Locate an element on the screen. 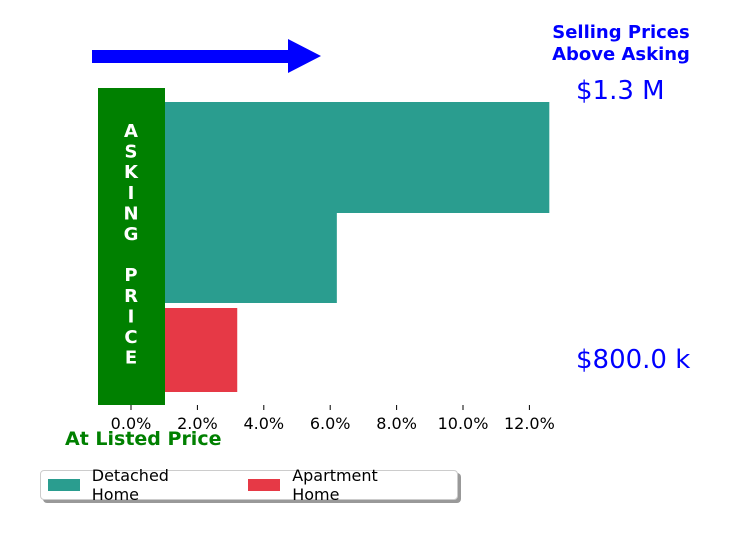  x-tick-label: 8.0% is located at coordinates (396, 423).